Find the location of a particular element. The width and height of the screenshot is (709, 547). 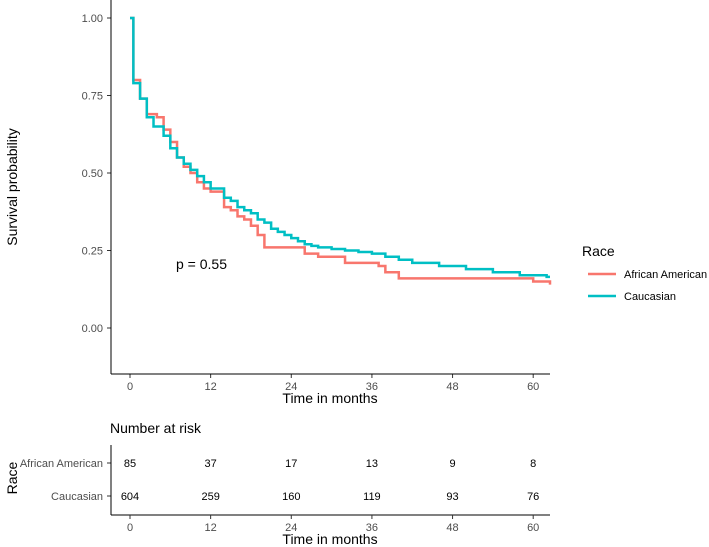

risk-value: 119 is located at coordinates (372, 497).